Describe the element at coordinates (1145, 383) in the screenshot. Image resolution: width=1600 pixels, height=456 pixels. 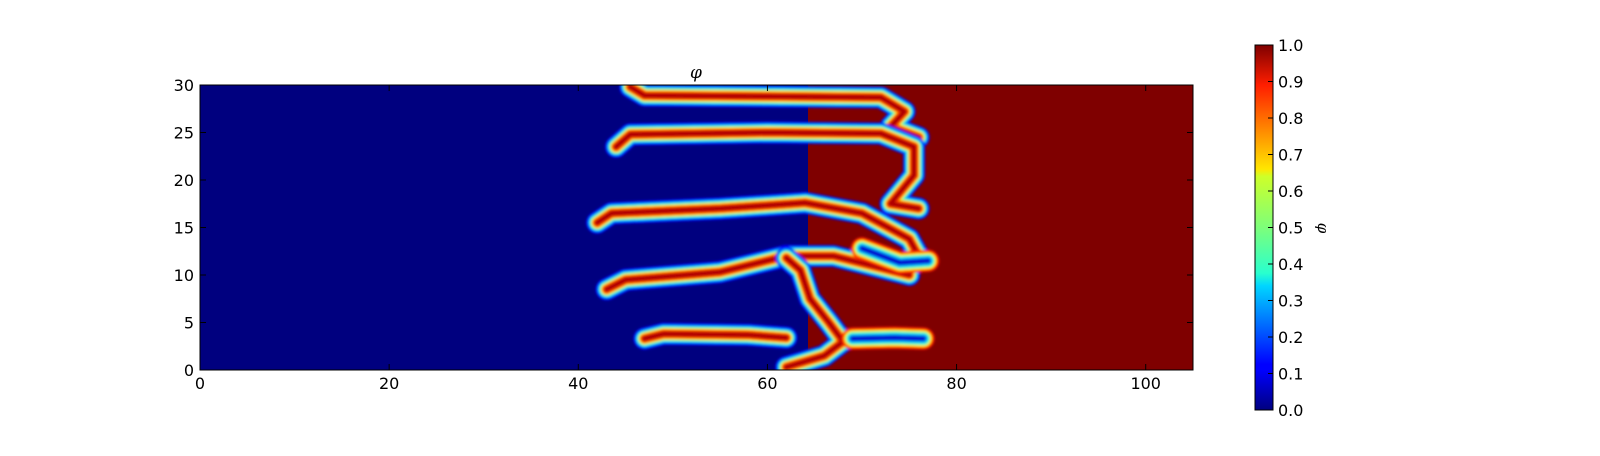
I see `x-tick-label: 100` at that location.